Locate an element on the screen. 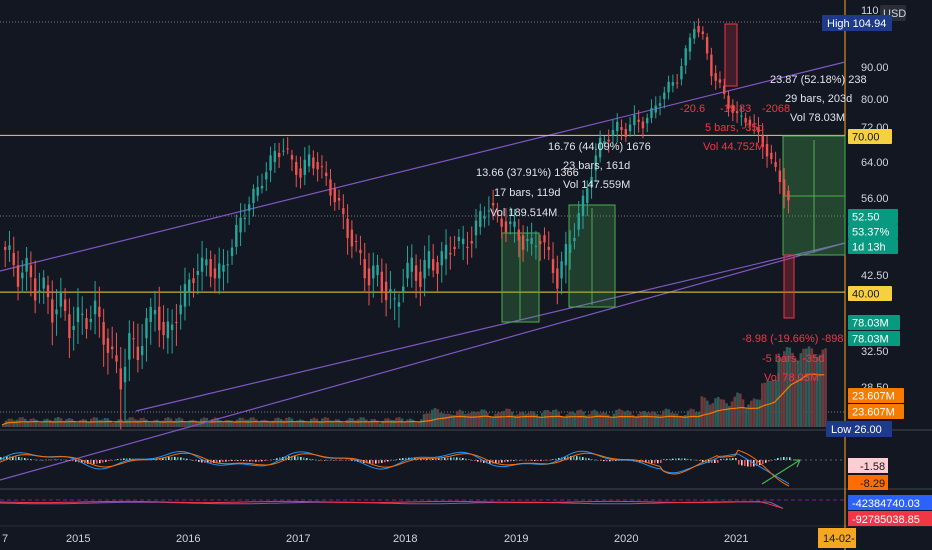  measure-4-text: 5 bars, -35d is located at coordinates (734, 128).